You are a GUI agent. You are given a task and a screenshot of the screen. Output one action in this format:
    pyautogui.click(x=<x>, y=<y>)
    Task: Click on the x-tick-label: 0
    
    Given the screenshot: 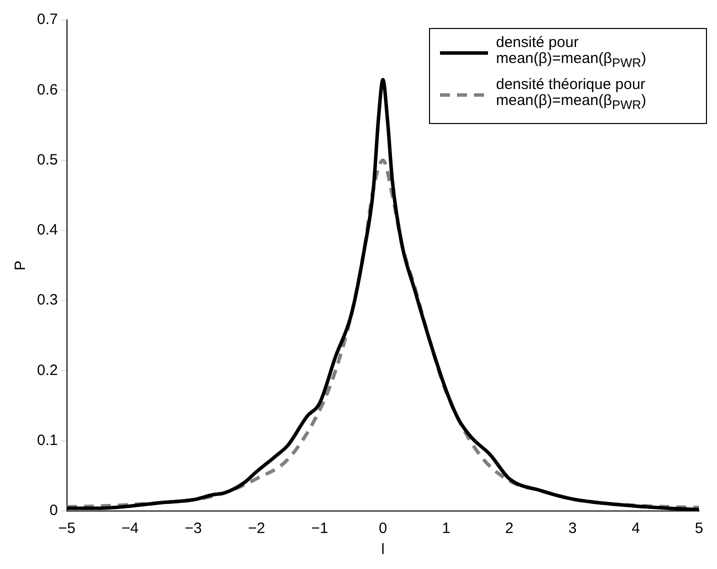 What is the action you would take?
    pyautogui.click(x=383, y=529)
    